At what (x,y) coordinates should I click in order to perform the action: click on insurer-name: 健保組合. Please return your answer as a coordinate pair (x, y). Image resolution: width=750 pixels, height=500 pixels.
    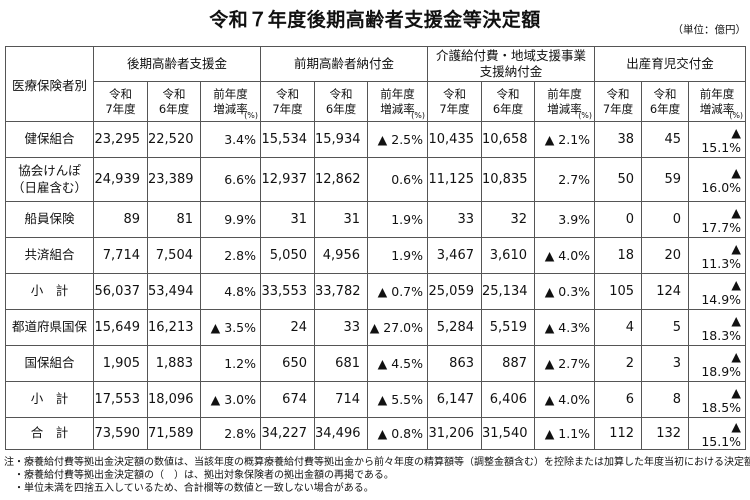
    Looking at the image, I should click on (49, 139).